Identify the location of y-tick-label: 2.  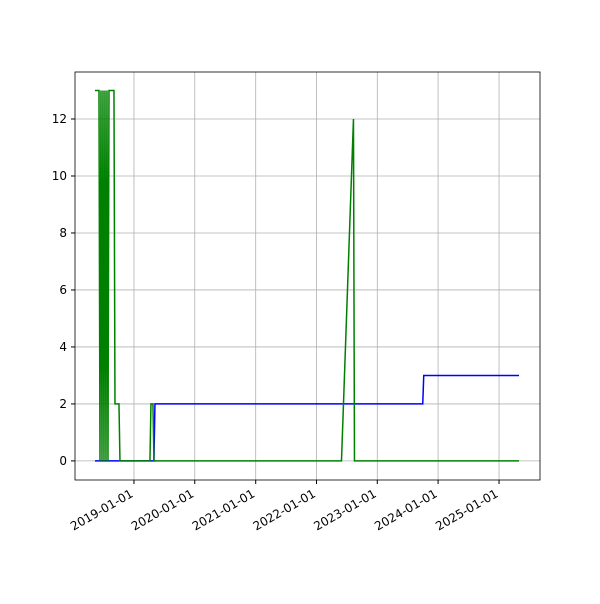
(63, 404).